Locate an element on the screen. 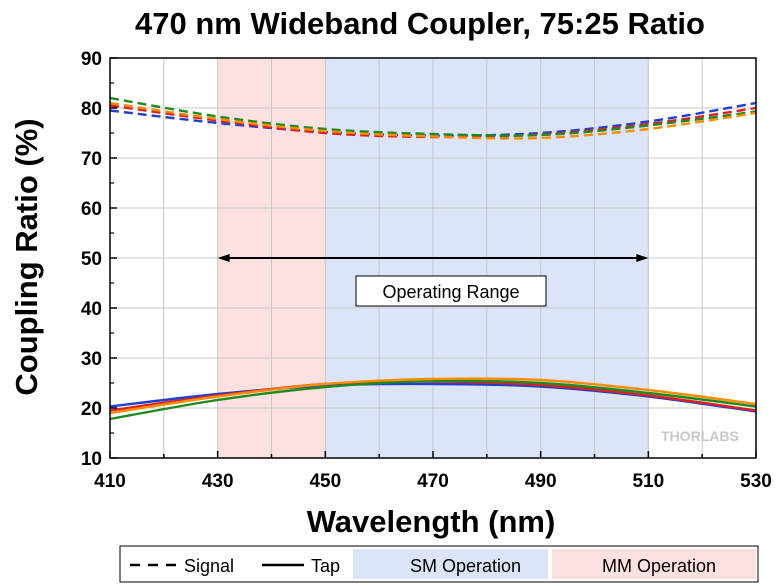  arrowhead-left is located at coordinates (223, 258).